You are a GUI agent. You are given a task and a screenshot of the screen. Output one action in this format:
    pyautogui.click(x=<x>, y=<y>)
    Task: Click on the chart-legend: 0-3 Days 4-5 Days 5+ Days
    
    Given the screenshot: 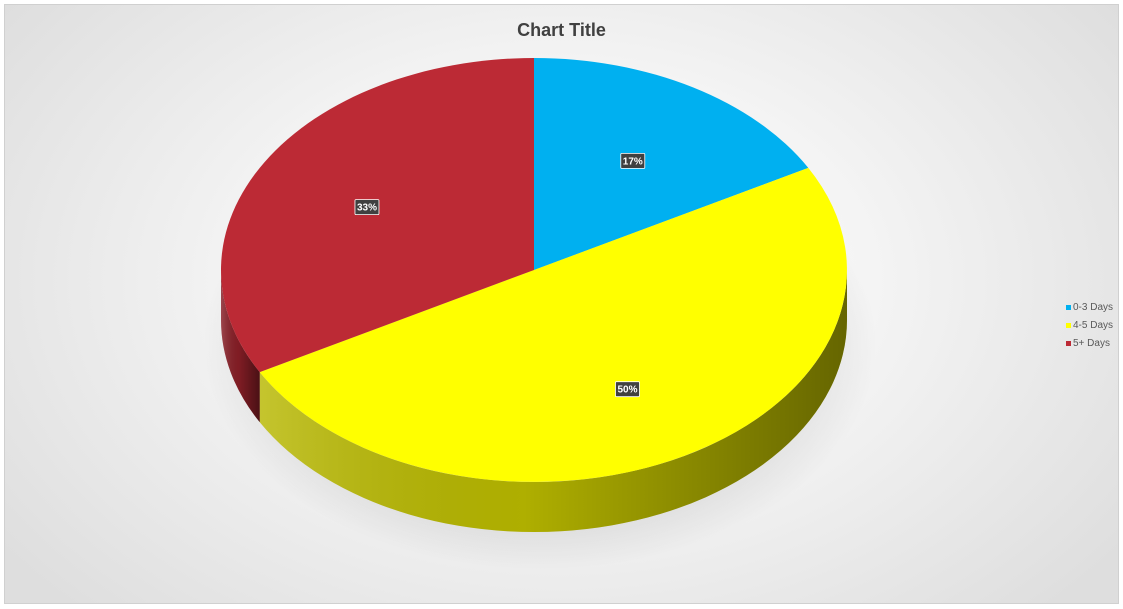 What is the action you would take?
    pyautogui.click(x=1089, y=325)
    